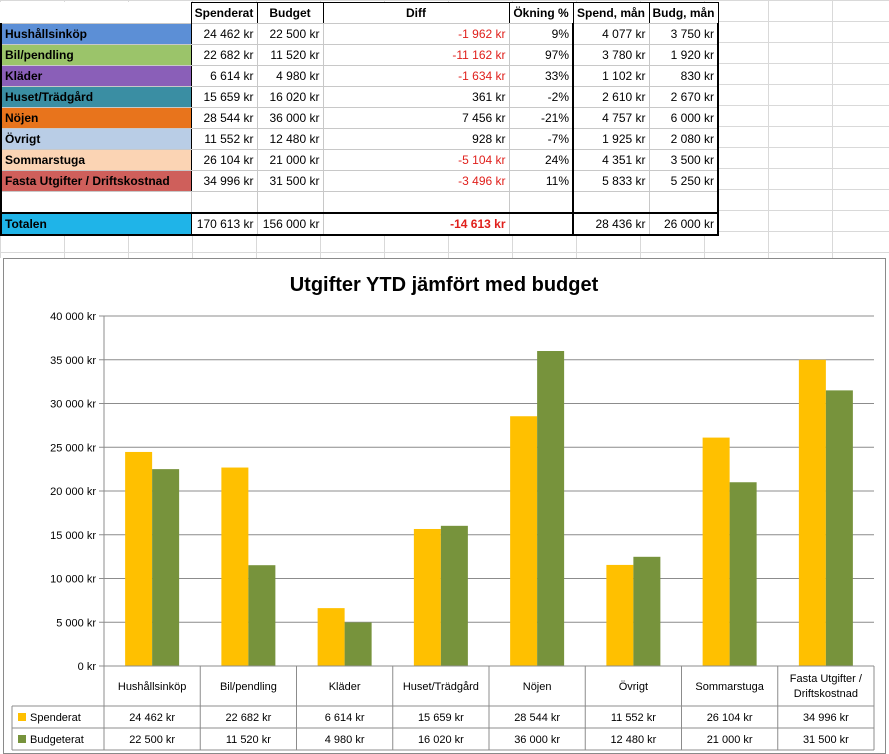 The height and width of the screenshot is (754, 889). What do you see at coordinates (96, 224) in the screenshot?
I see `cell-category: Totalen` at bounding box center [96, 224].